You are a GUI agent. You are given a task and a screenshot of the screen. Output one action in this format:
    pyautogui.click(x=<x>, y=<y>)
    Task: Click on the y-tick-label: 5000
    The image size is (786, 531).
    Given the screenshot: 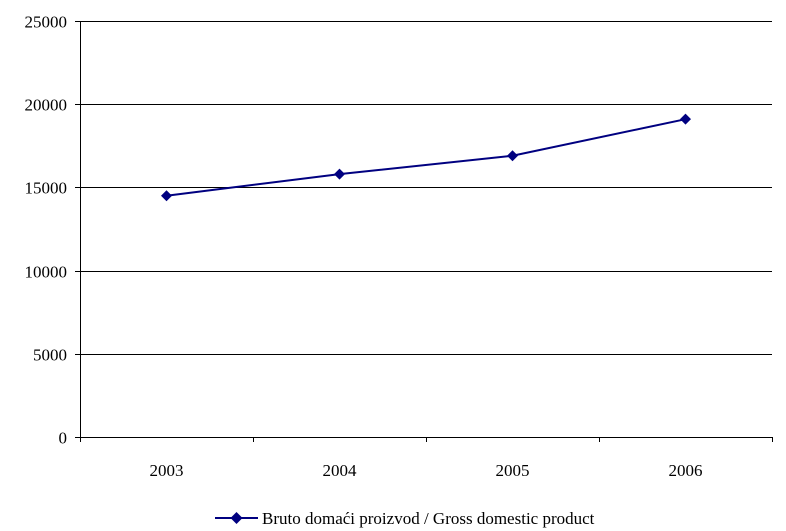 What is the action you would take?
    pyautogui.click(x=50, y=355)
    